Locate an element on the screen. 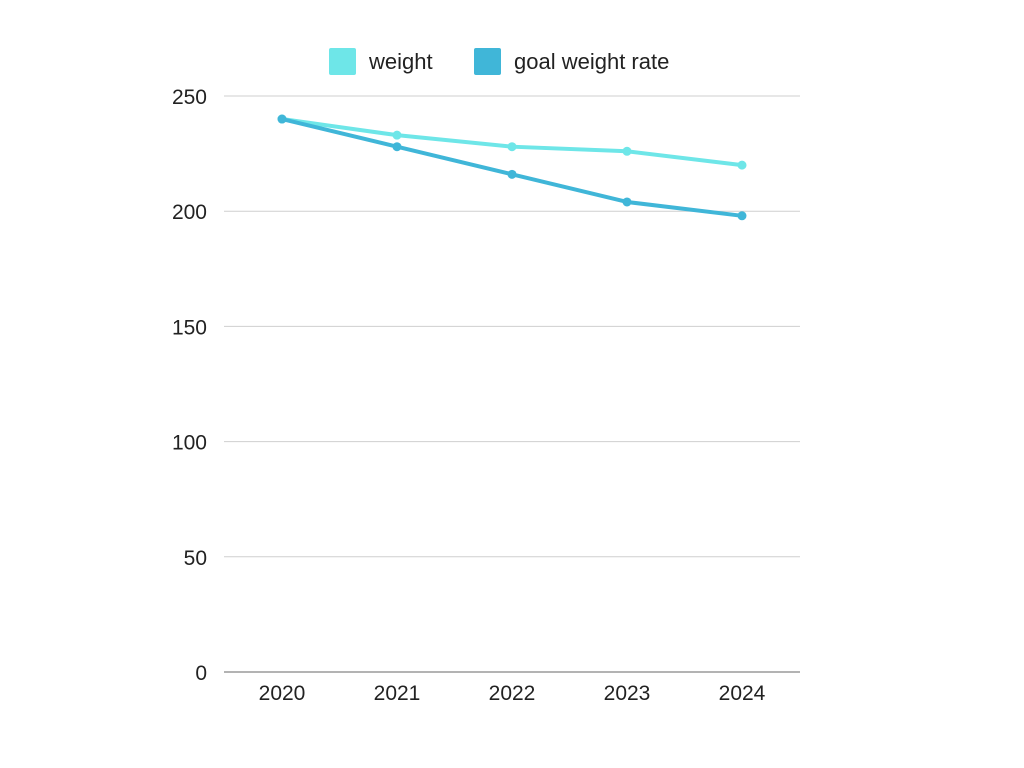 The width and height of the screenshot is (1024, 768). legend-label: weight is located at coordinates (400, 61).